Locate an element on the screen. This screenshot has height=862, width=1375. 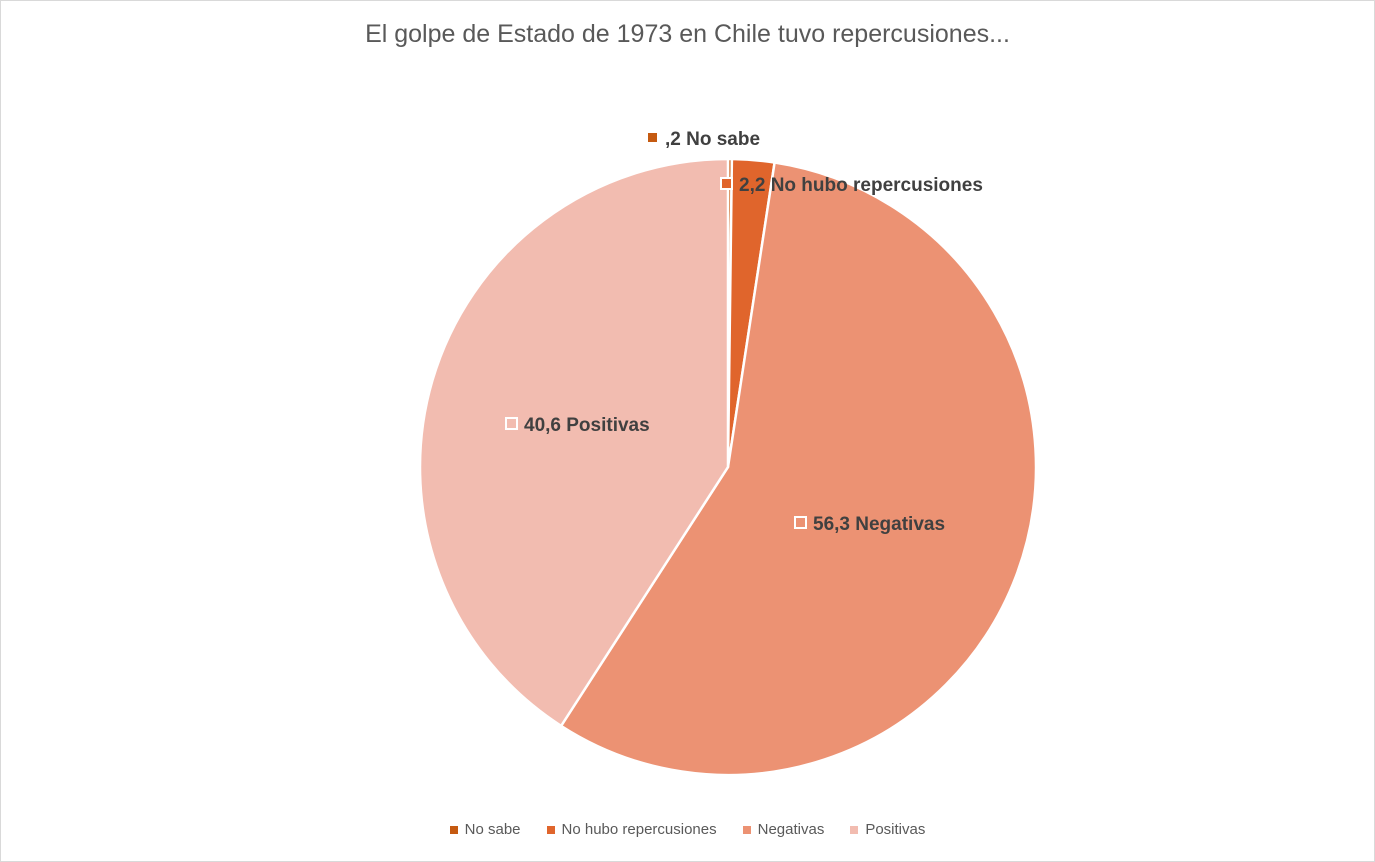
legend-label: No sabe is located at coordinates (492, 829).